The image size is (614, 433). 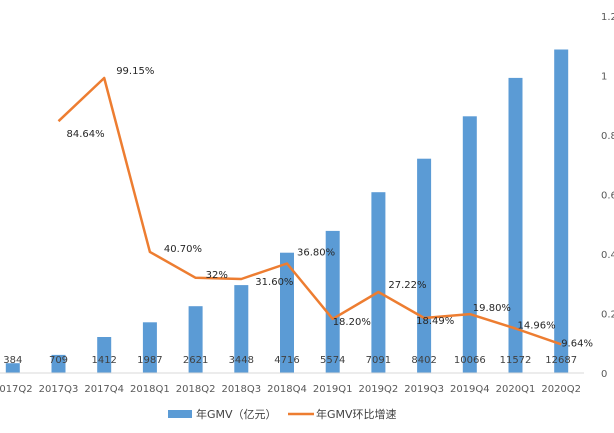 What do you see at coordinates (424, 265) in the screenshot?
I see `bar-2019Q3` at bounding box center [424, 265].